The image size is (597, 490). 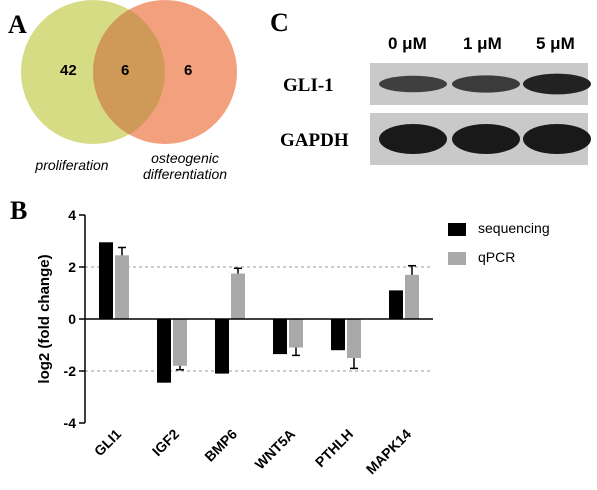 I want to click on legend-label-sequencing: sequencing, so click(x=514, y=228).